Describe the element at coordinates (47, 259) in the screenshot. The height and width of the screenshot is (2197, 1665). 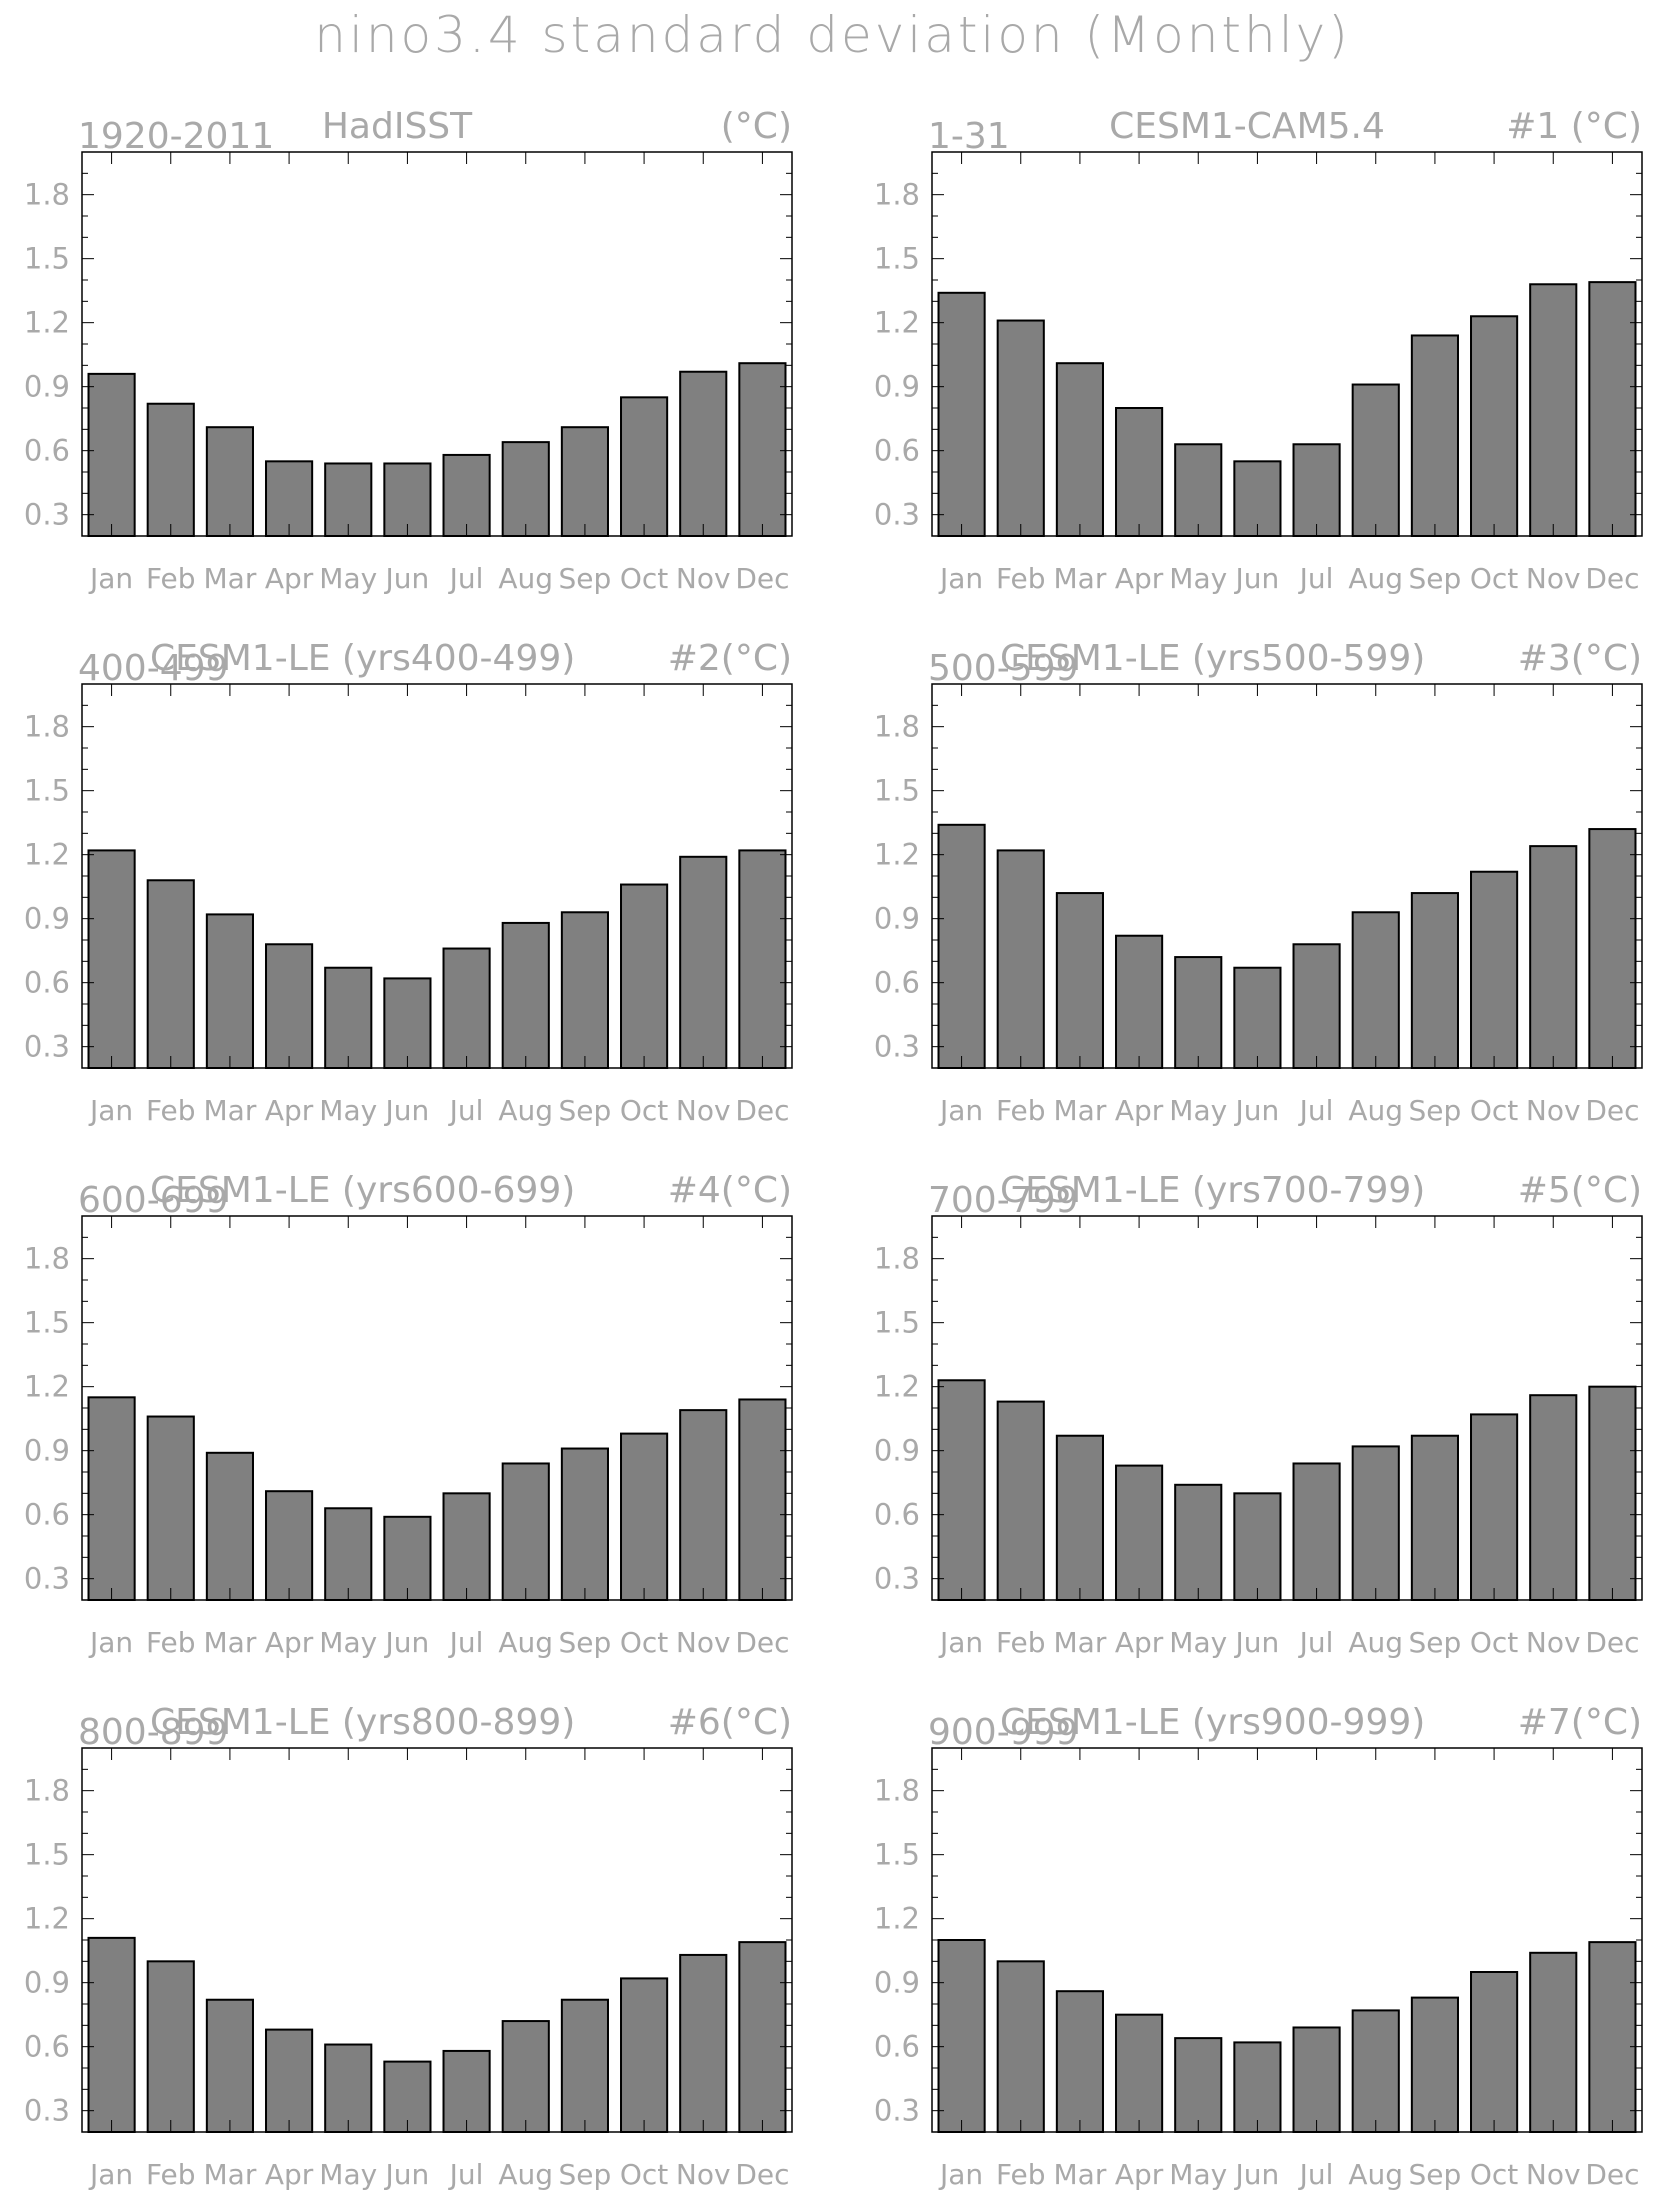
I see `y-tick-label: 1.5` at that location.